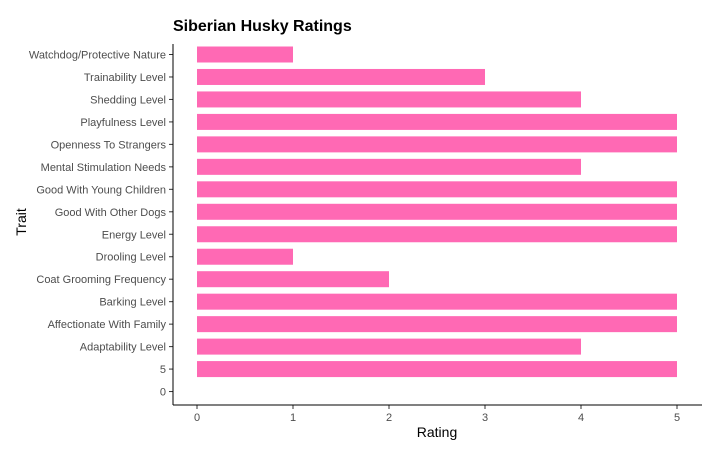 The image size is (717, 453). What do you see at coordinates (134, 235) in the screenshot?
I see `y-tick-label-energy-level: Energy Level` at bounding box center [134, 235].